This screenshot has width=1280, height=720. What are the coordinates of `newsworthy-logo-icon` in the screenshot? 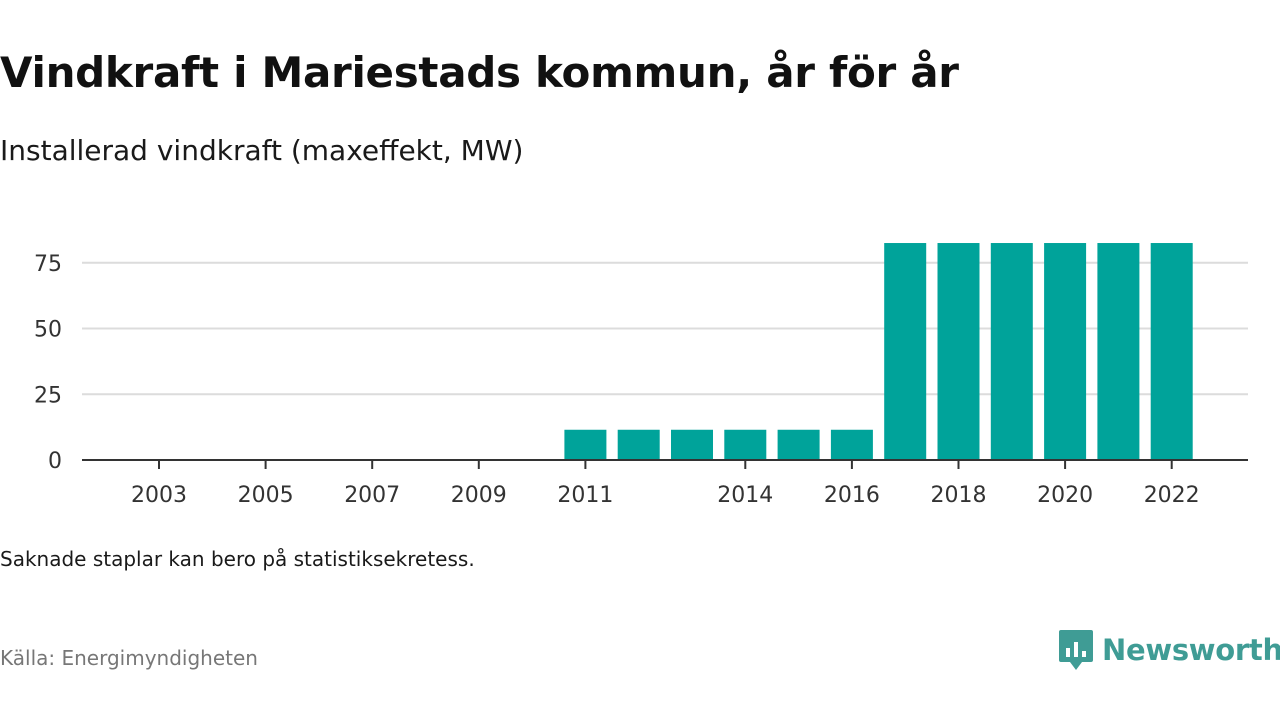 It's located at (1076, 650).